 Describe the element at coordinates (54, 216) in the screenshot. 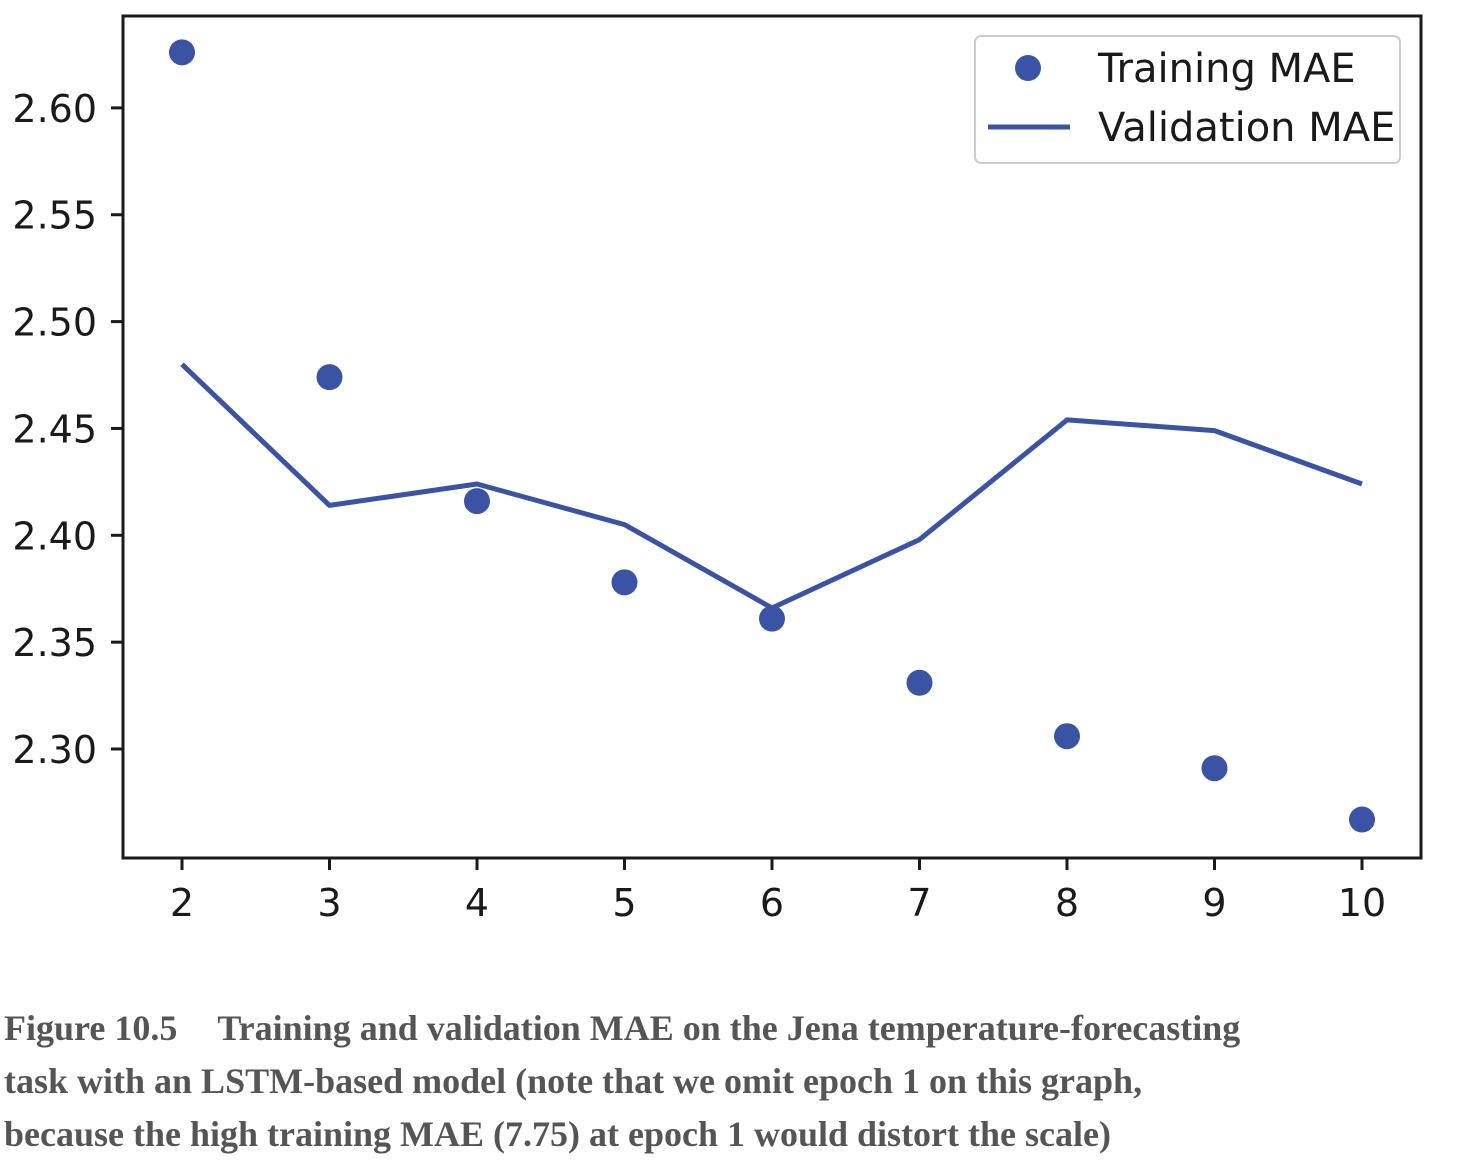

I see `y-tick-label: 2.55` at that location.